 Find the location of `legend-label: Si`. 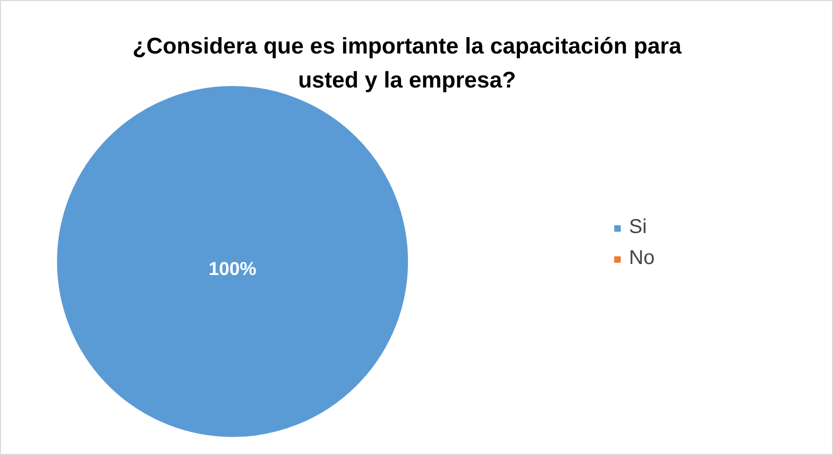

legend-label: Si is located at coordinates (638, 227).